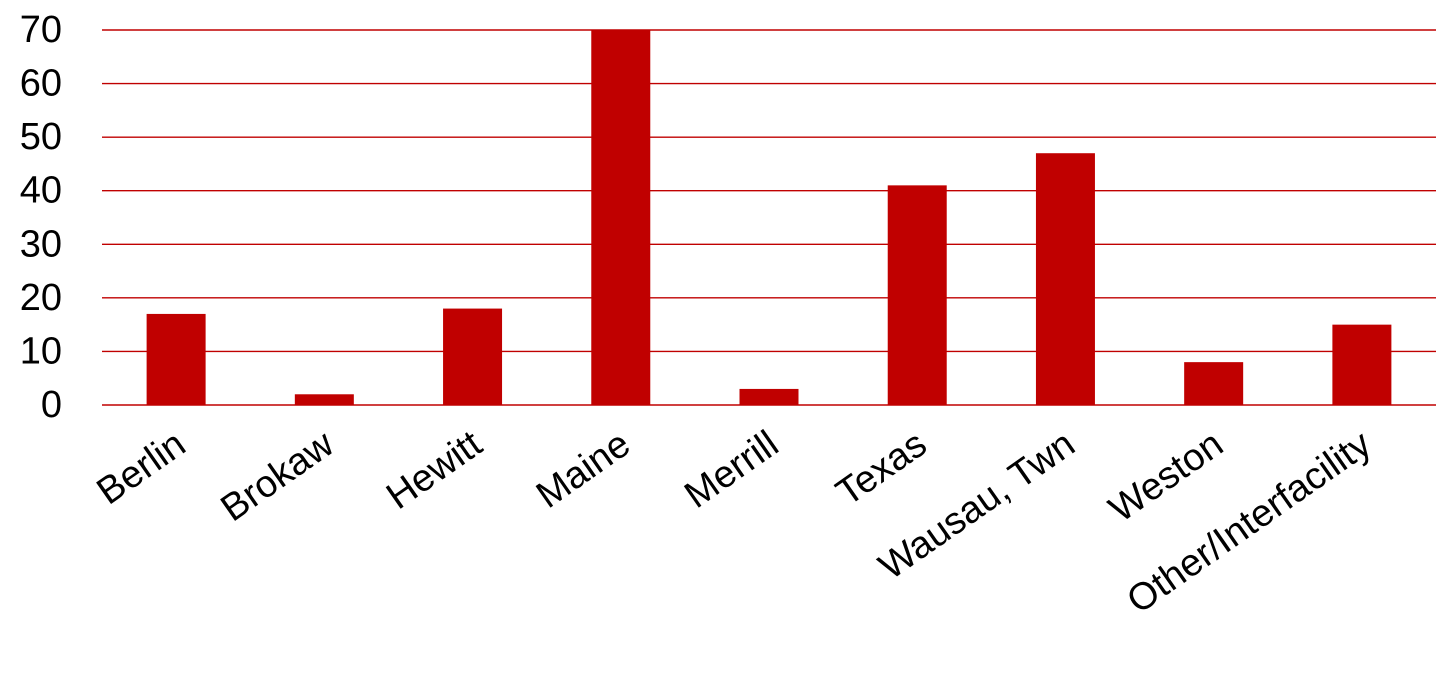 The height and width of the screenshot is (693, 1440). I want to click on y-tick-label: 50, so click(41, 137).